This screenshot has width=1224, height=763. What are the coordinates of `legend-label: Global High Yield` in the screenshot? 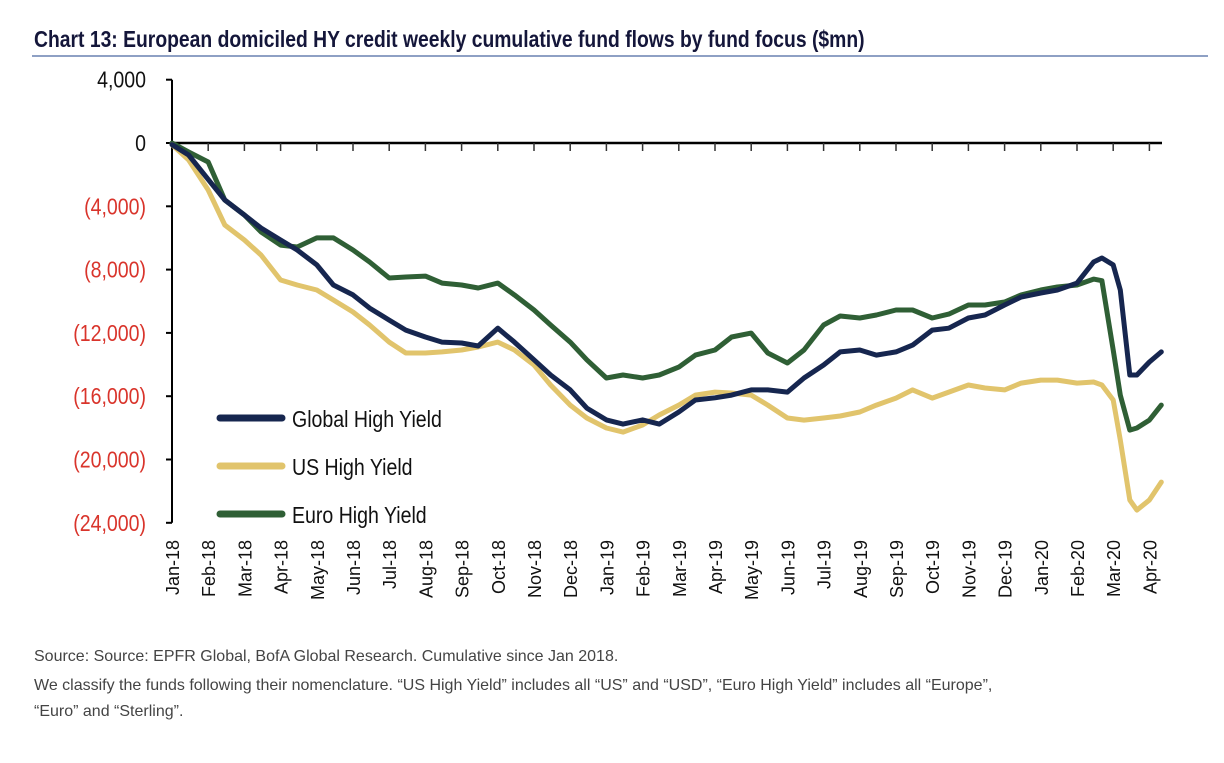 It's located at (367, 420).